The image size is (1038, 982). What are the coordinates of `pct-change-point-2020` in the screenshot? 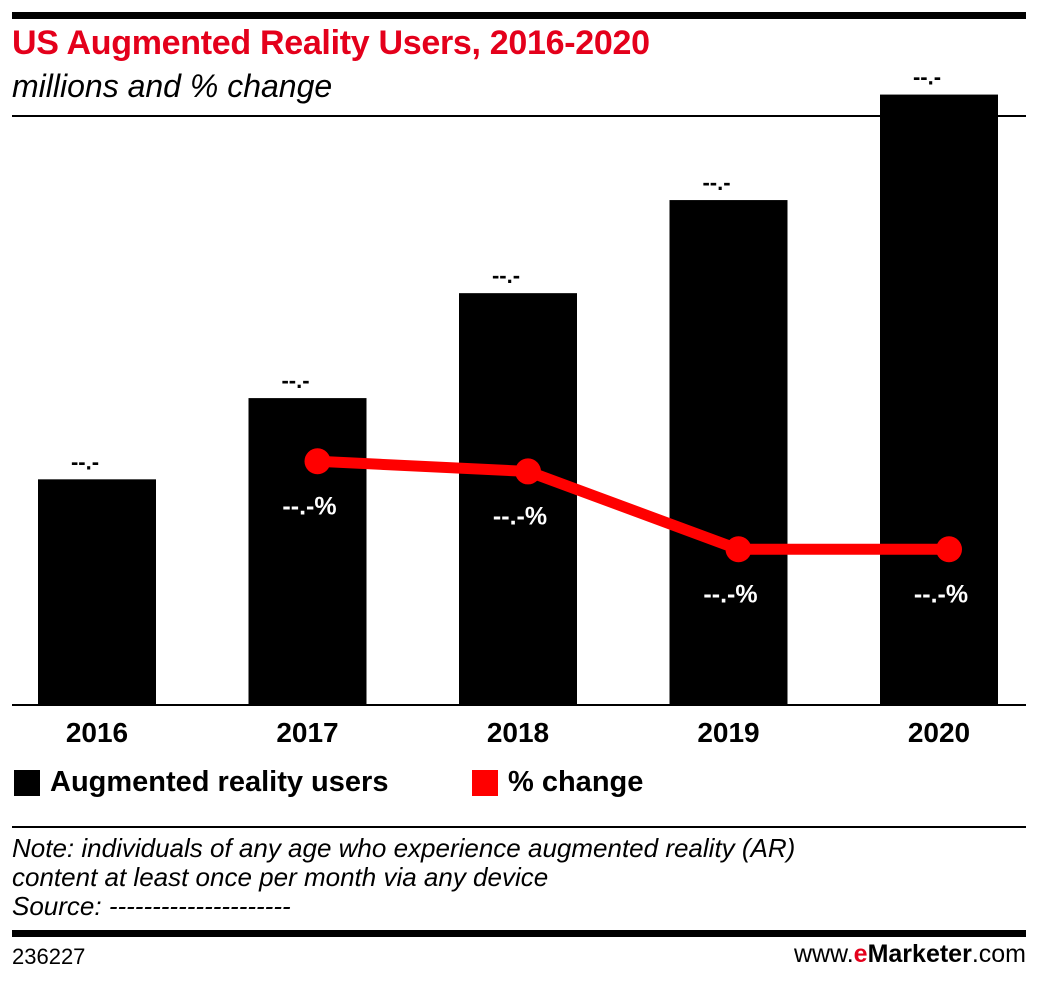 It's located at (949, 549).